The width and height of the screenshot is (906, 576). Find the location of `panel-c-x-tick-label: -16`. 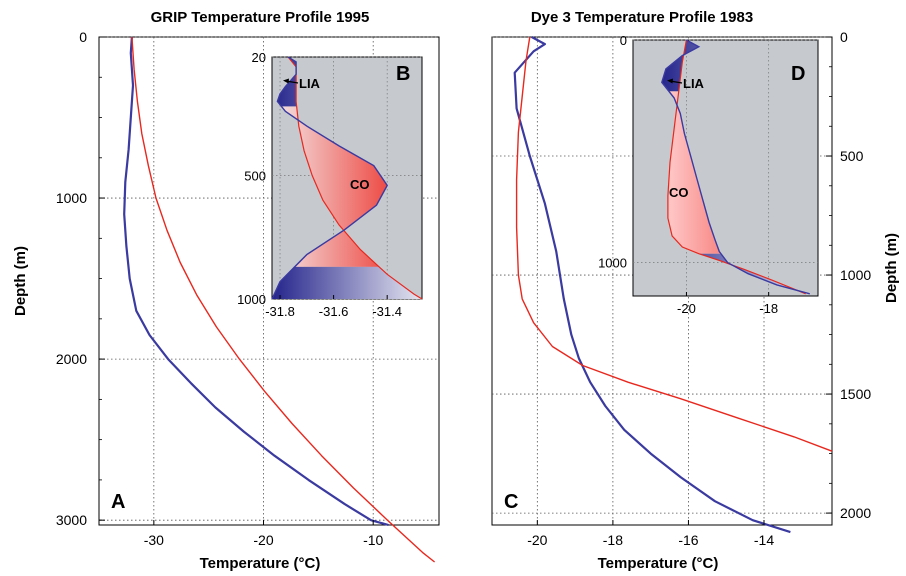

panel-c-x-tick-label: -16 is located at coordinates (688, 540).